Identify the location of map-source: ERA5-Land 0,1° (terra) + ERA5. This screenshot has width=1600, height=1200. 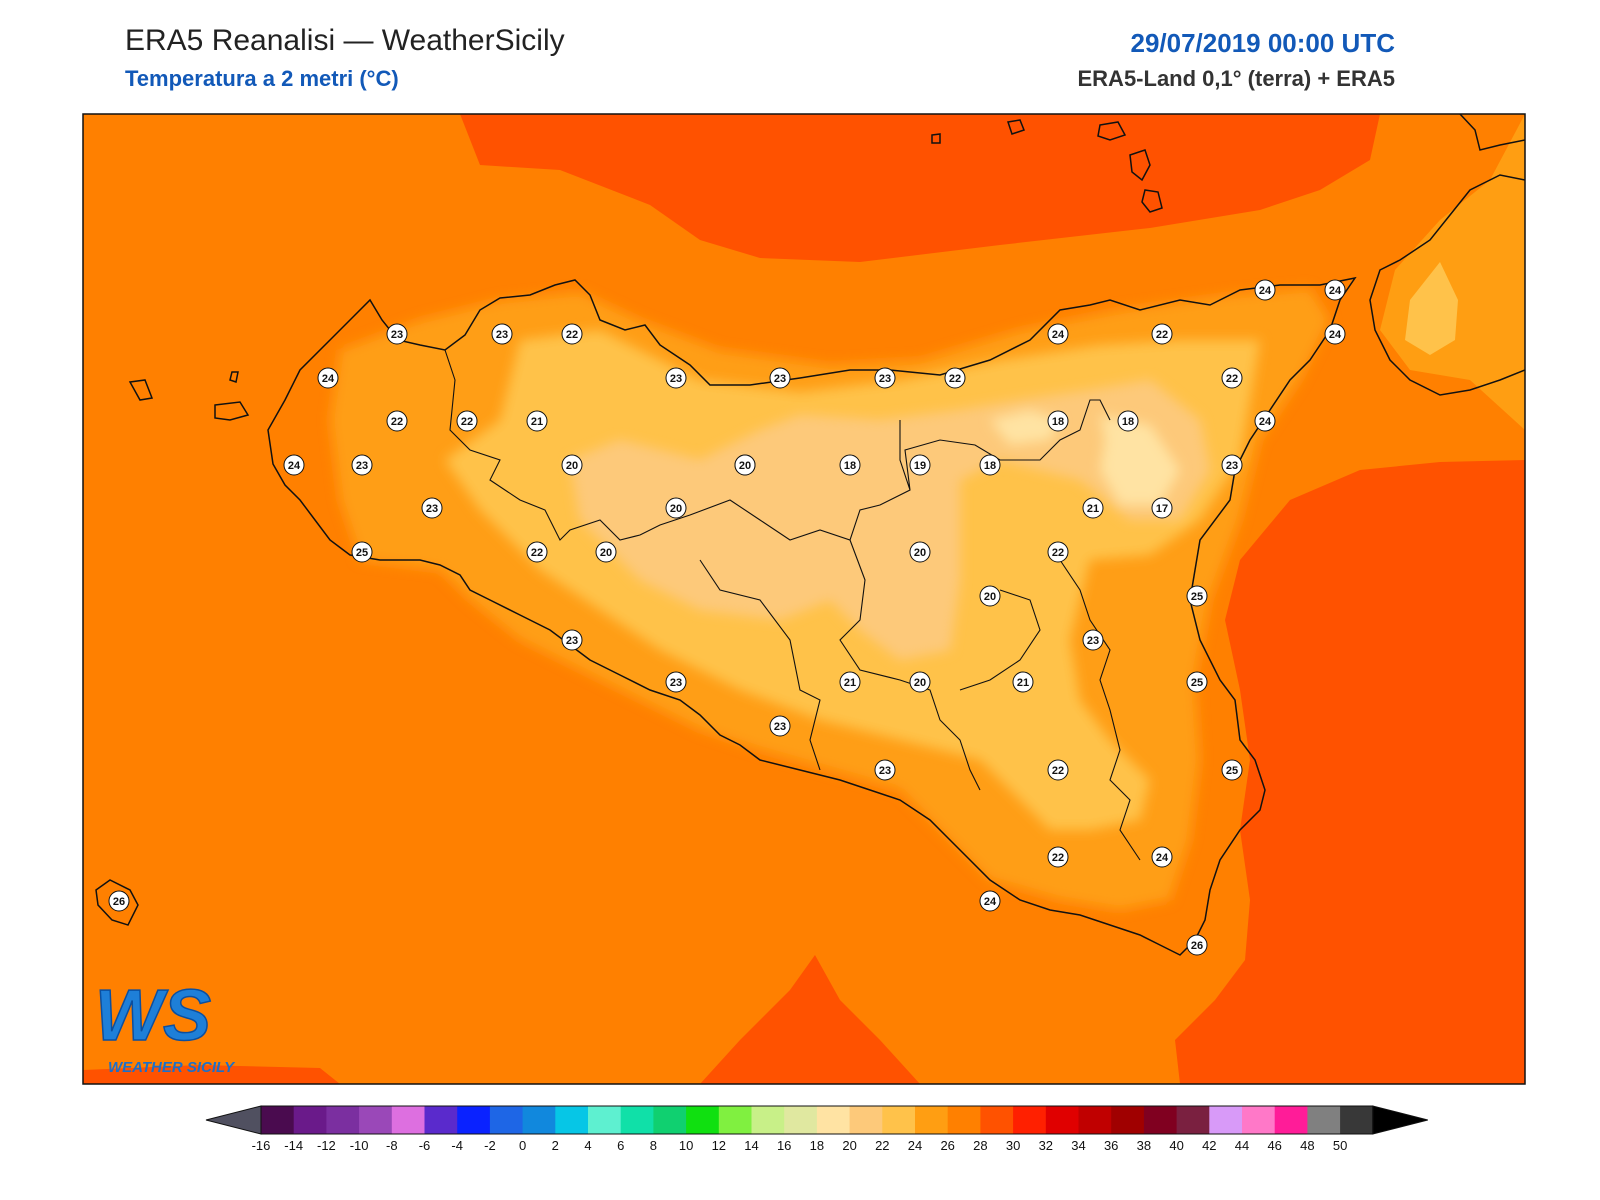
(1236, 78).